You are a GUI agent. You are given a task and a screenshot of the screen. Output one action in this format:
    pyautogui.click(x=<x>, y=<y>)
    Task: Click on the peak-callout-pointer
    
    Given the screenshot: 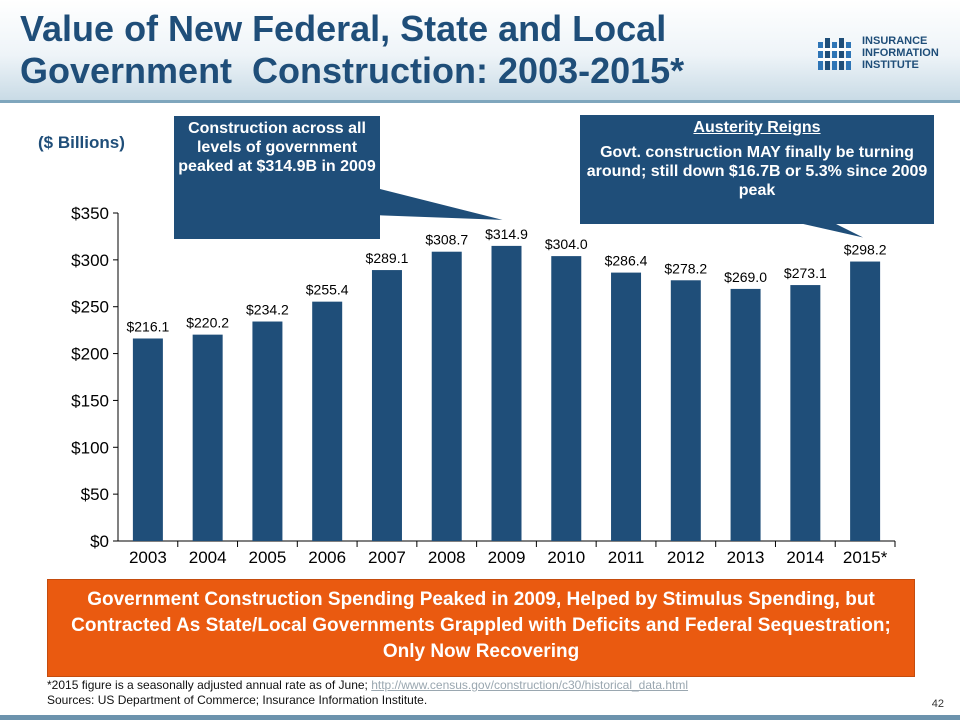 What is the action you would take?
    pyautogui.click(x=437, y=203)
    